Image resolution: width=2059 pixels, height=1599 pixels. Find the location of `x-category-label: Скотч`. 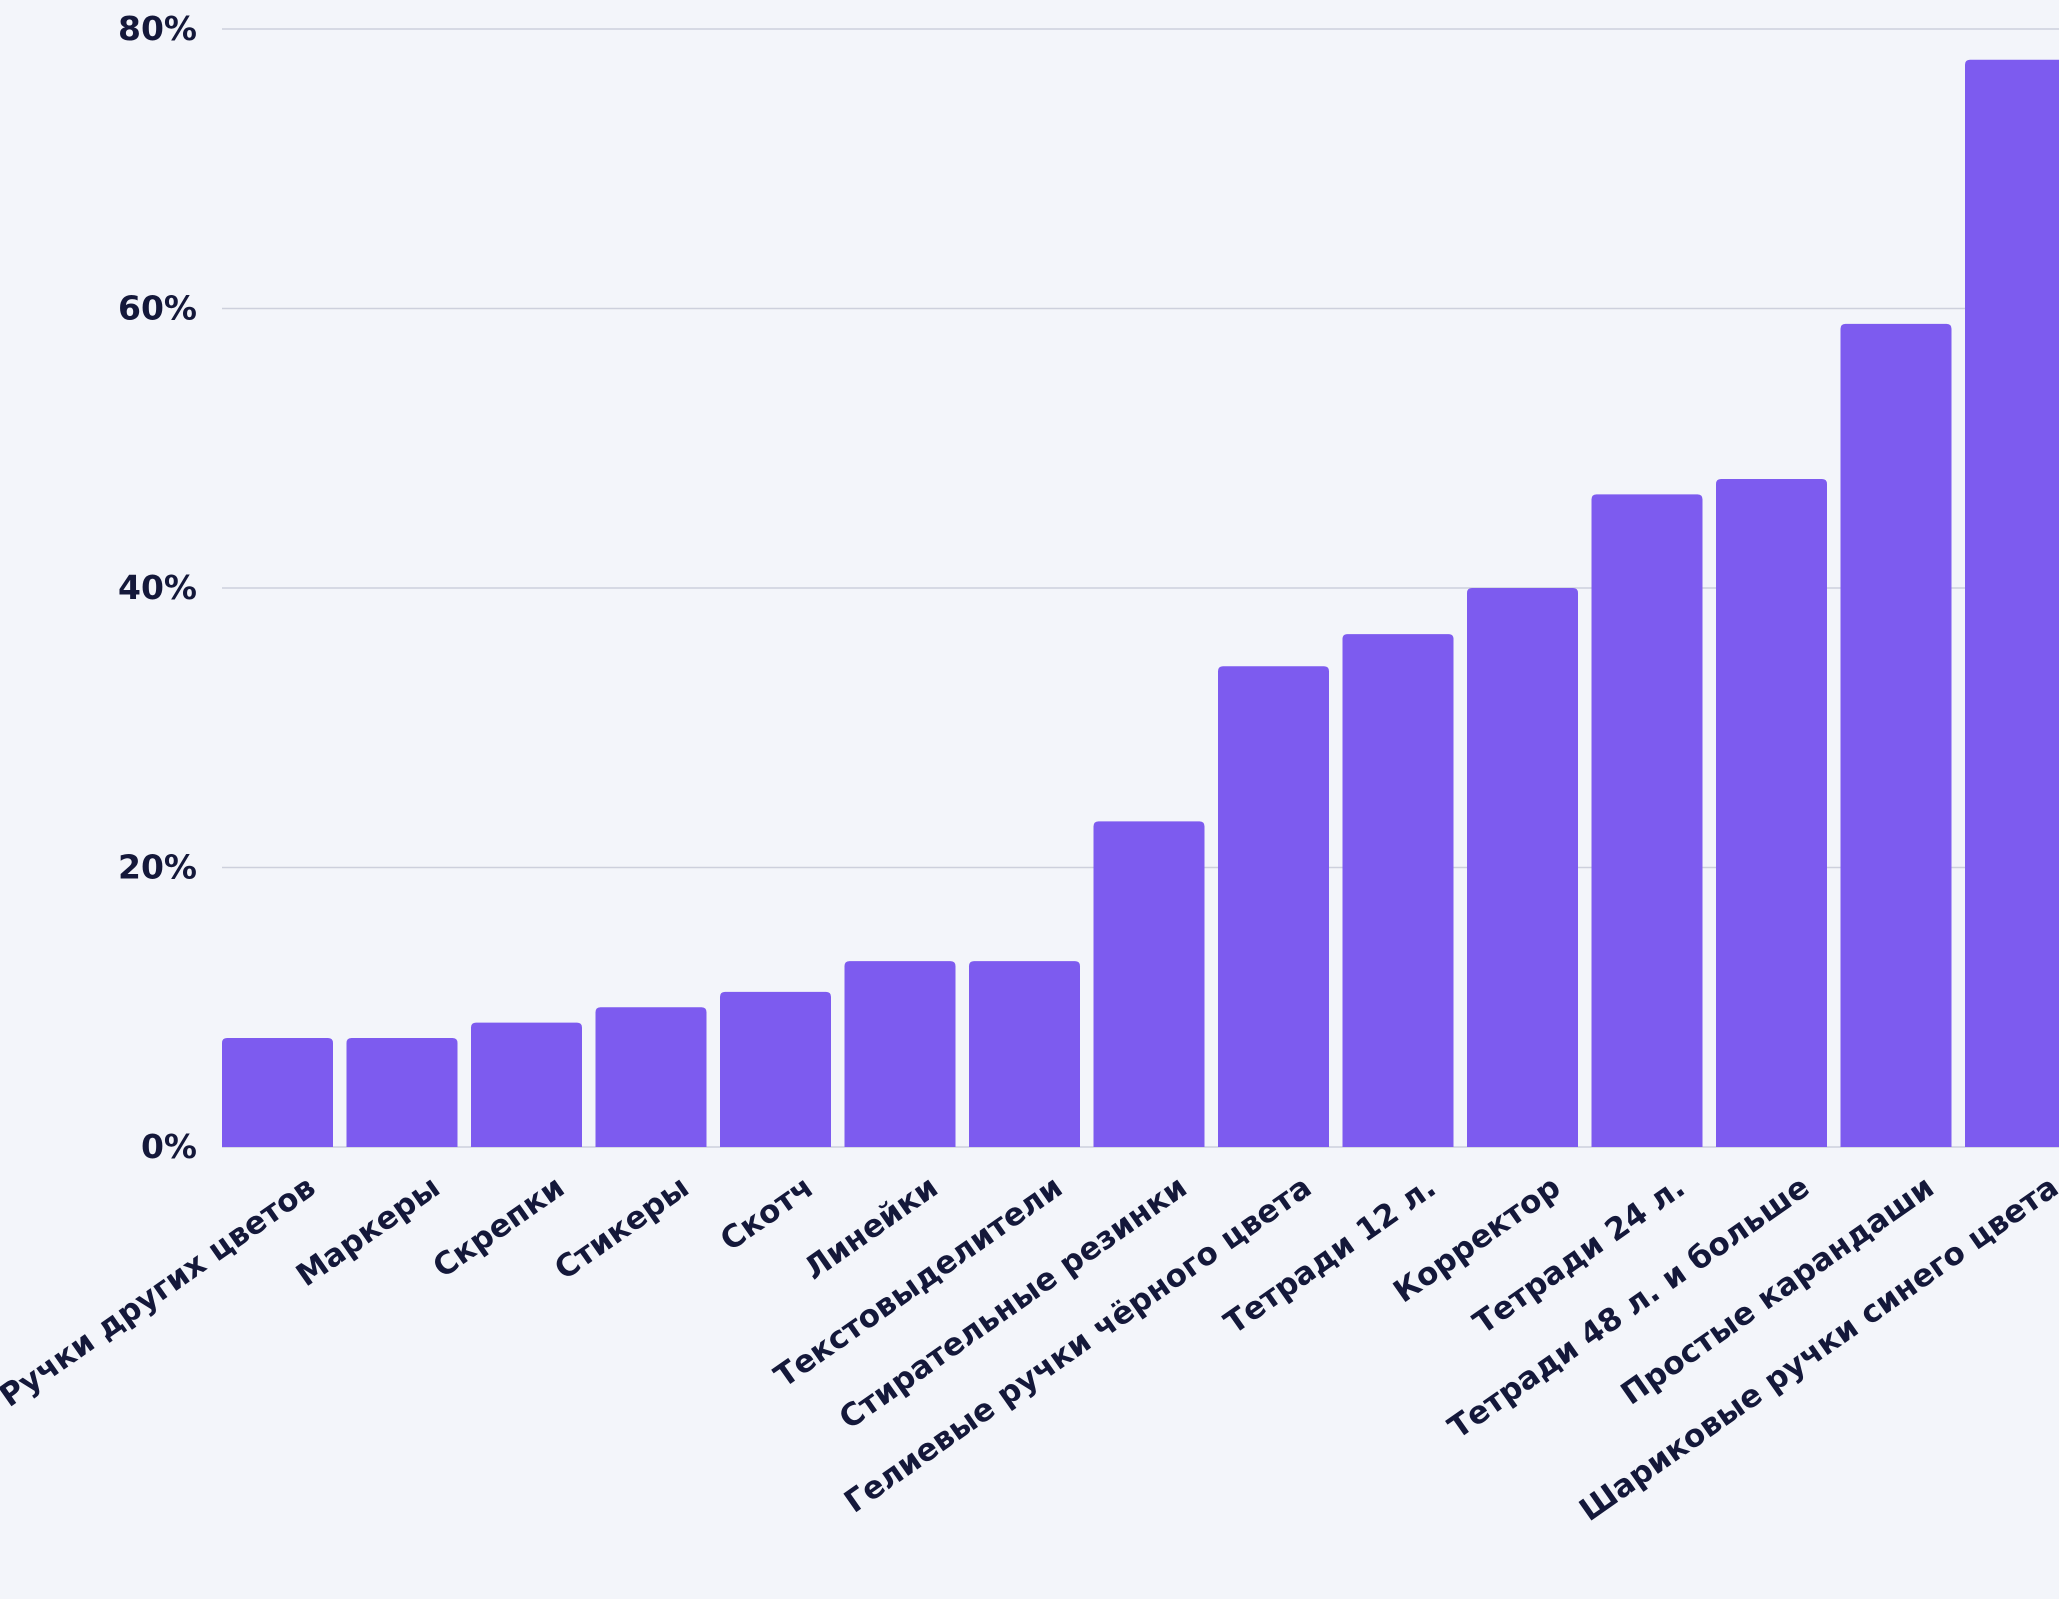

x-category-label: Скотч is located at coordinates (767, 1213).